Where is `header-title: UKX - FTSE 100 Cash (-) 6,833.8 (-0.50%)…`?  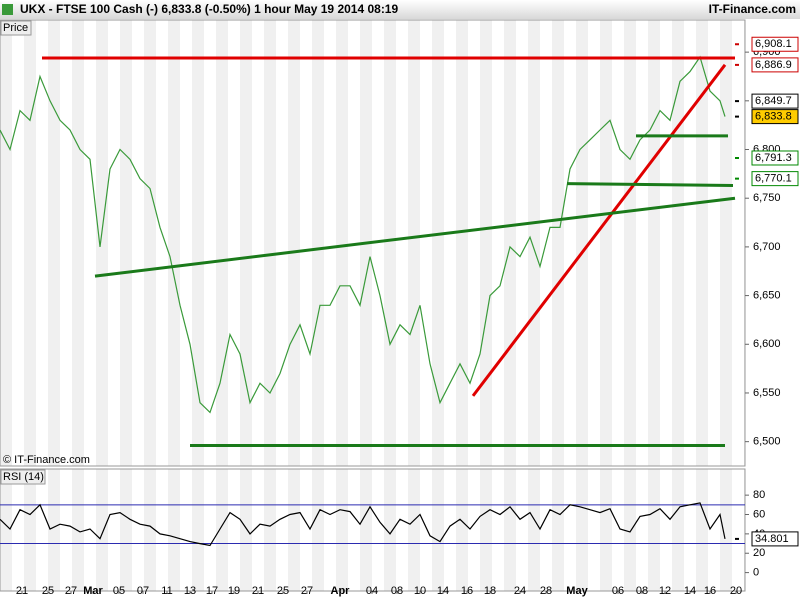 header-title: UKX - FTSE 100 Cash (-) 6,833.8 (-0.50%)… is located at coordinates (209, 9).